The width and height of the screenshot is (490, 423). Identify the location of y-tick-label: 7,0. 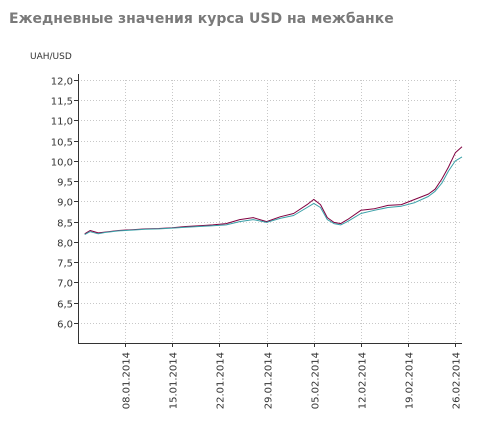
(65, 284).